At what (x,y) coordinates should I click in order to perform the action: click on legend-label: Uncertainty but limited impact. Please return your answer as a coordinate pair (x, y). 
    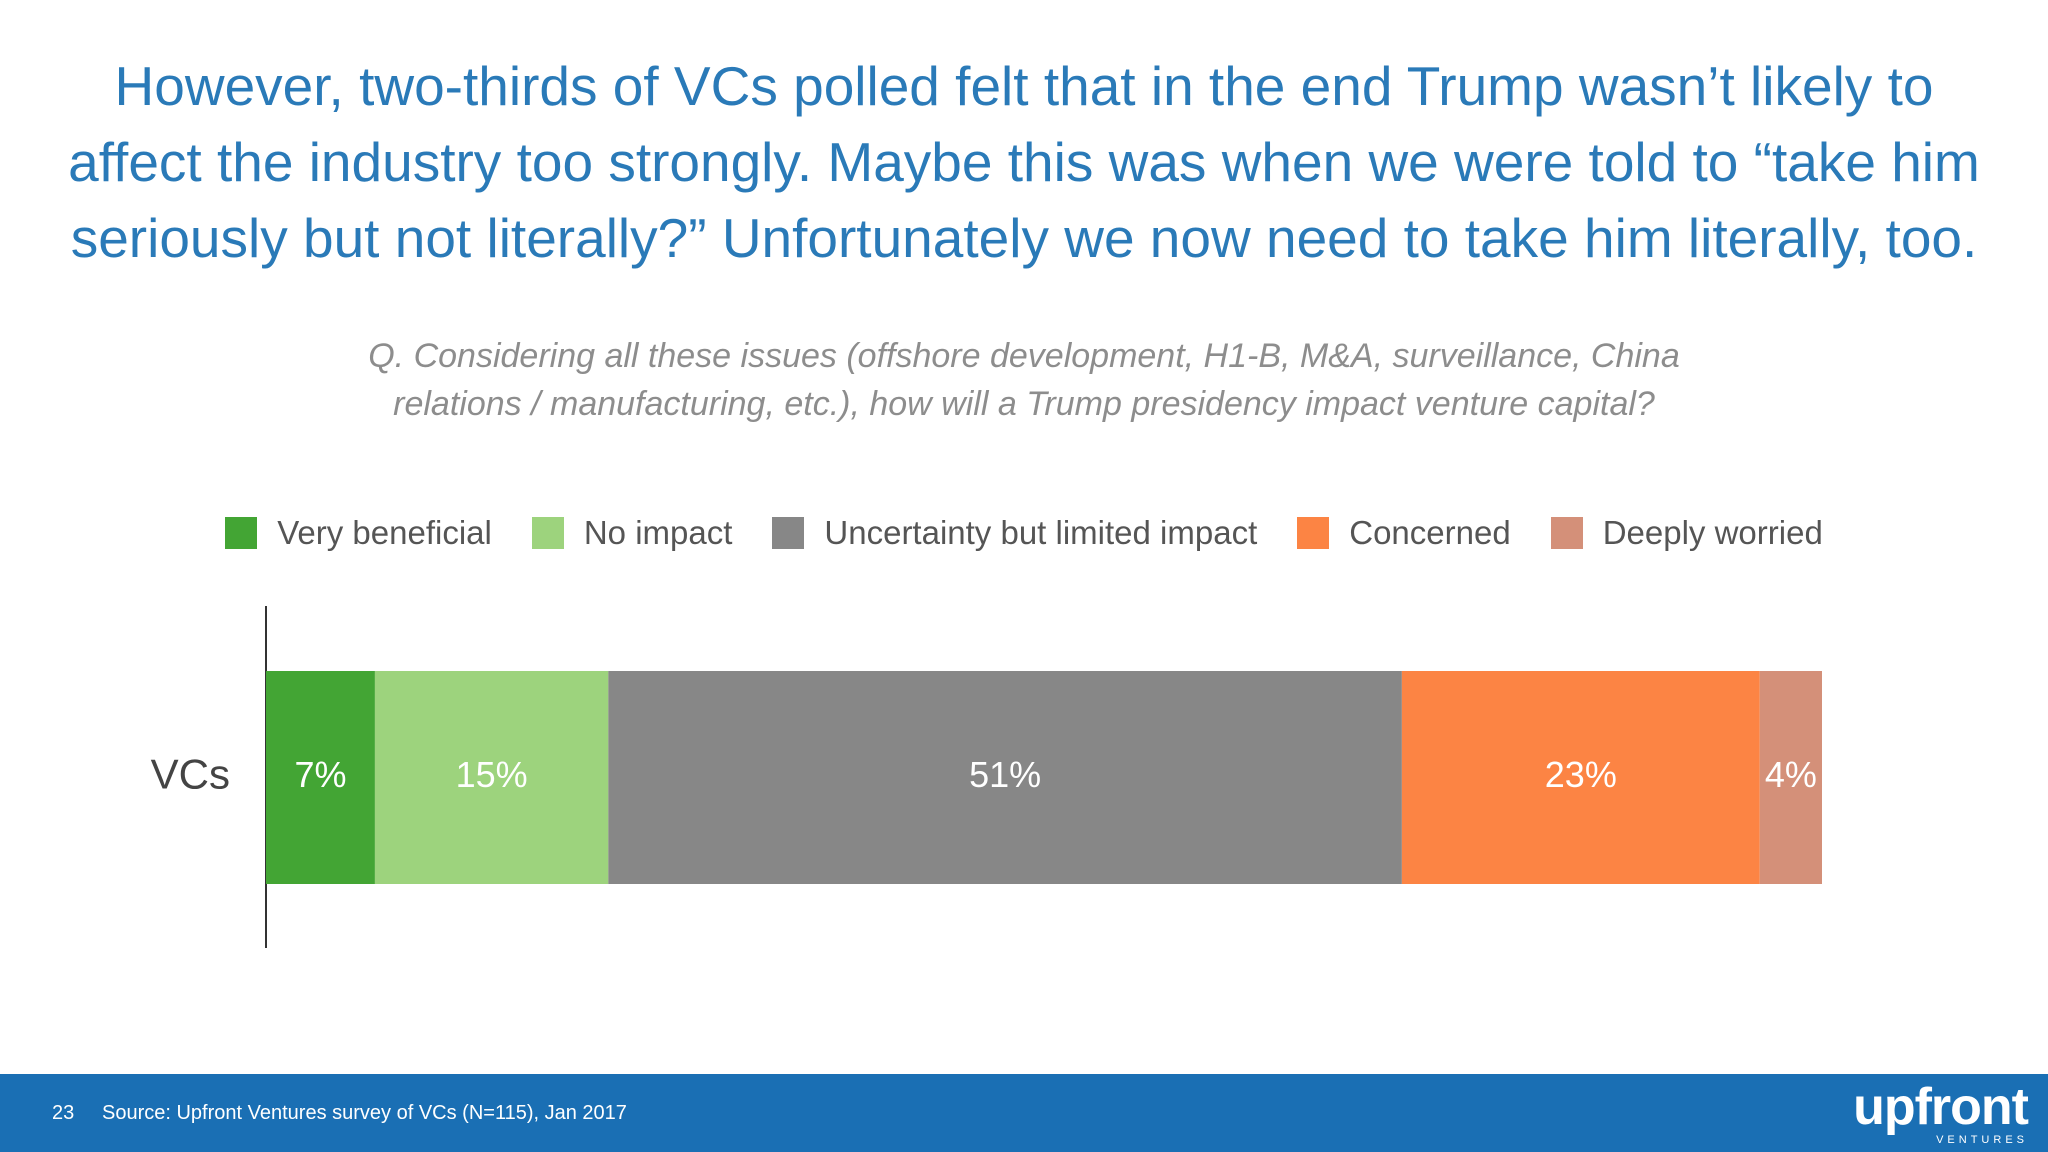
    Looking at the image, I should click on (1041, 532).